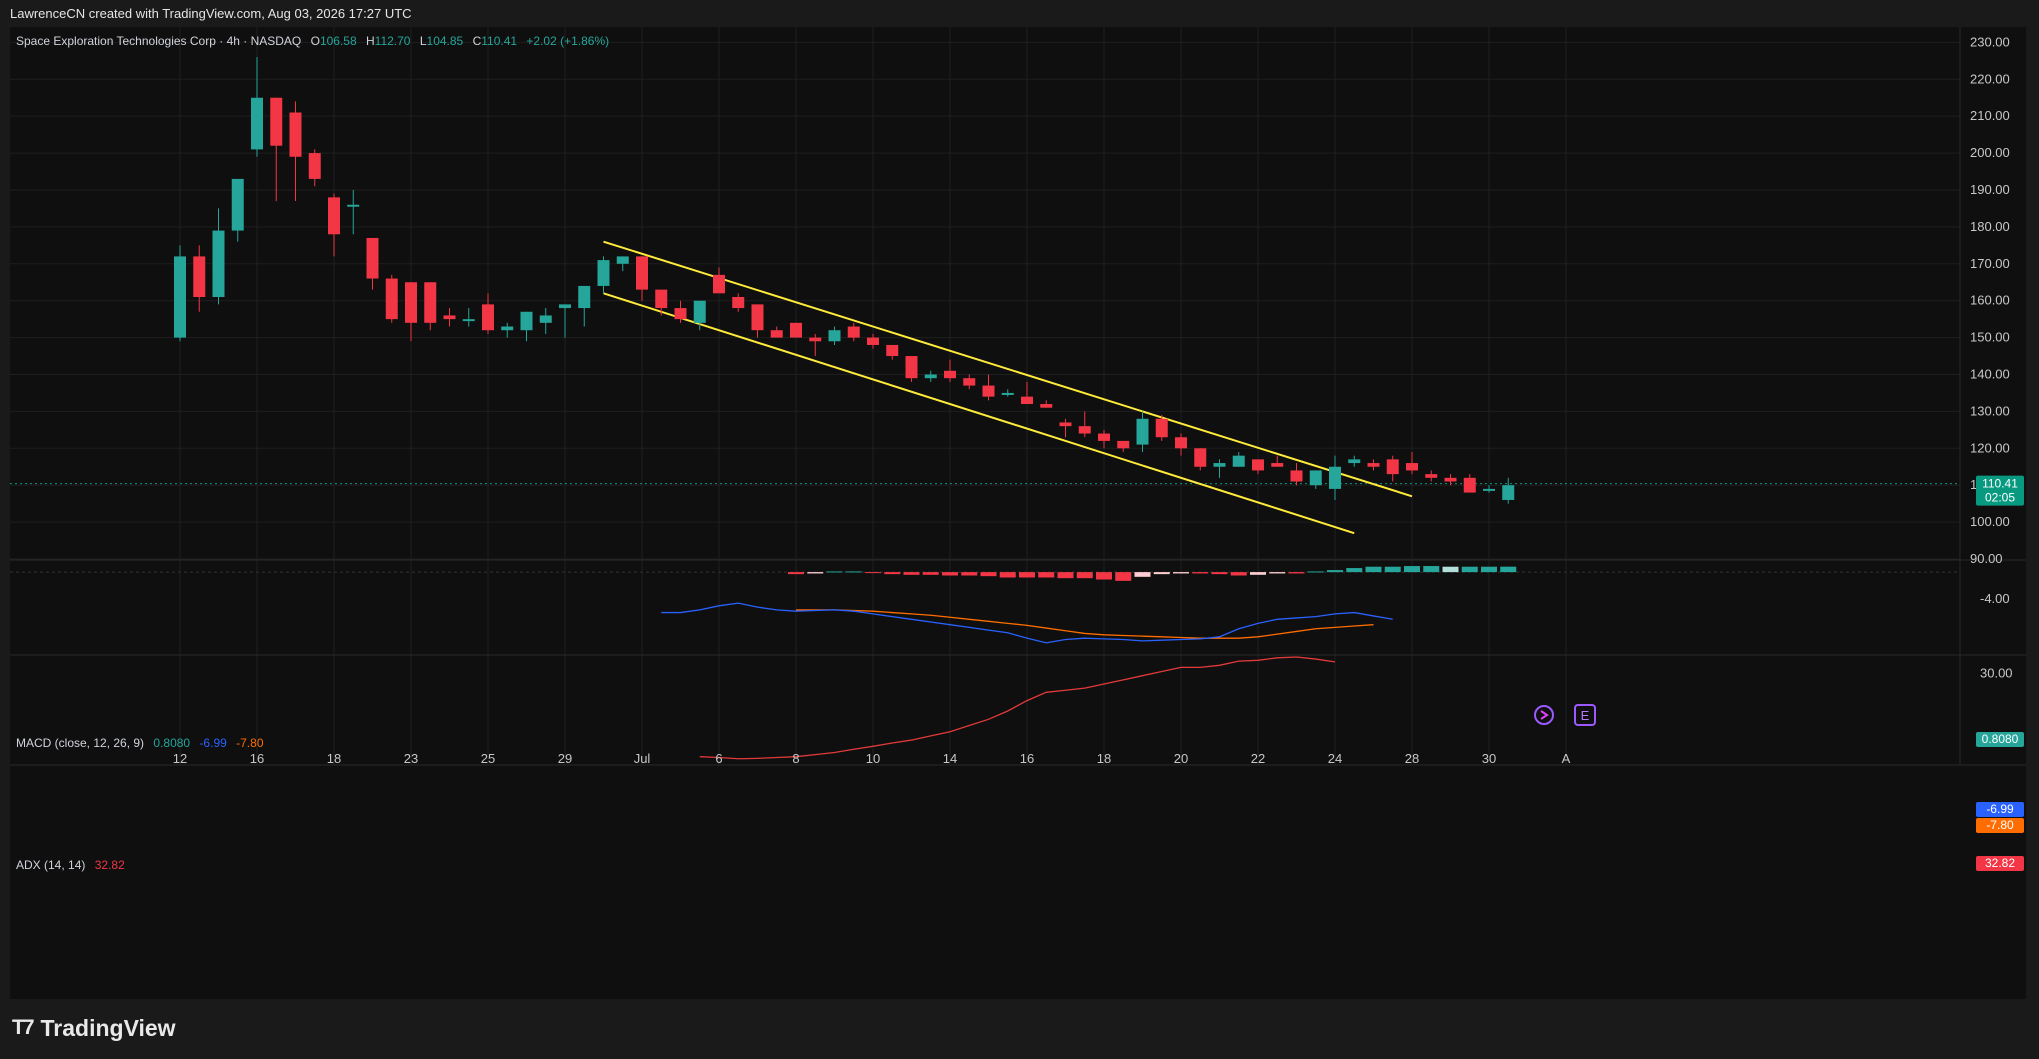  What do you see at coordinates (1990, 226) in the screenshot?
I see `price-tick-label: 180.00` at bounding box center [1990, 226].